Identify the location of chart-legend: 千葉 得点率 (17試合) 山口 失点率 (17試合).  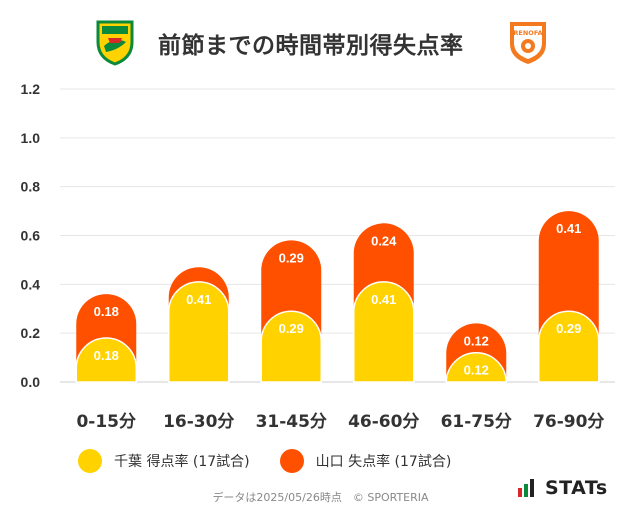
(279, 461).